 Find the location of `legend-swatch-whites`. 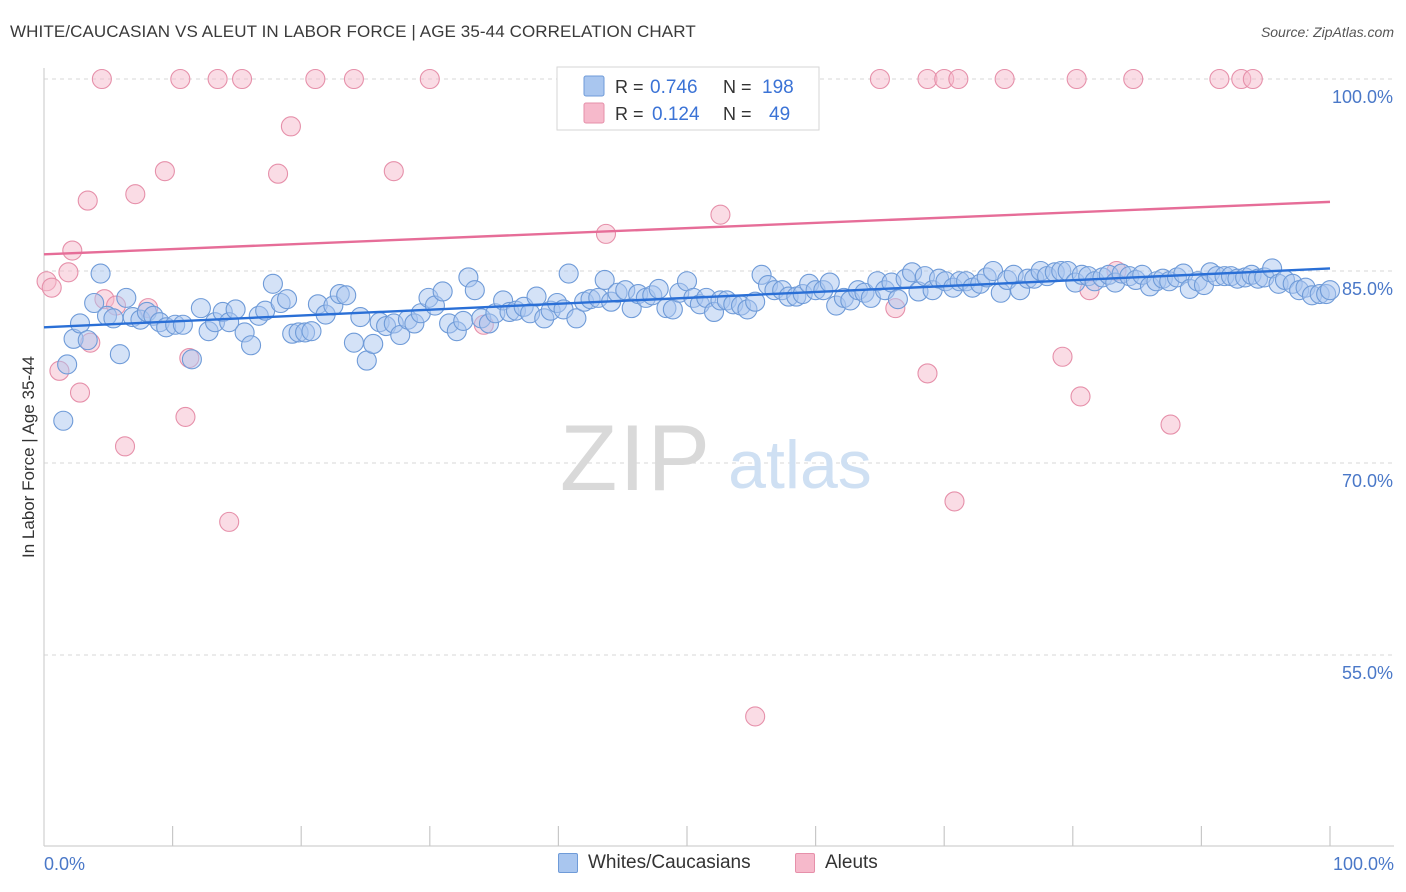

legend-swatch-whites is located at coordinates (568, 863).